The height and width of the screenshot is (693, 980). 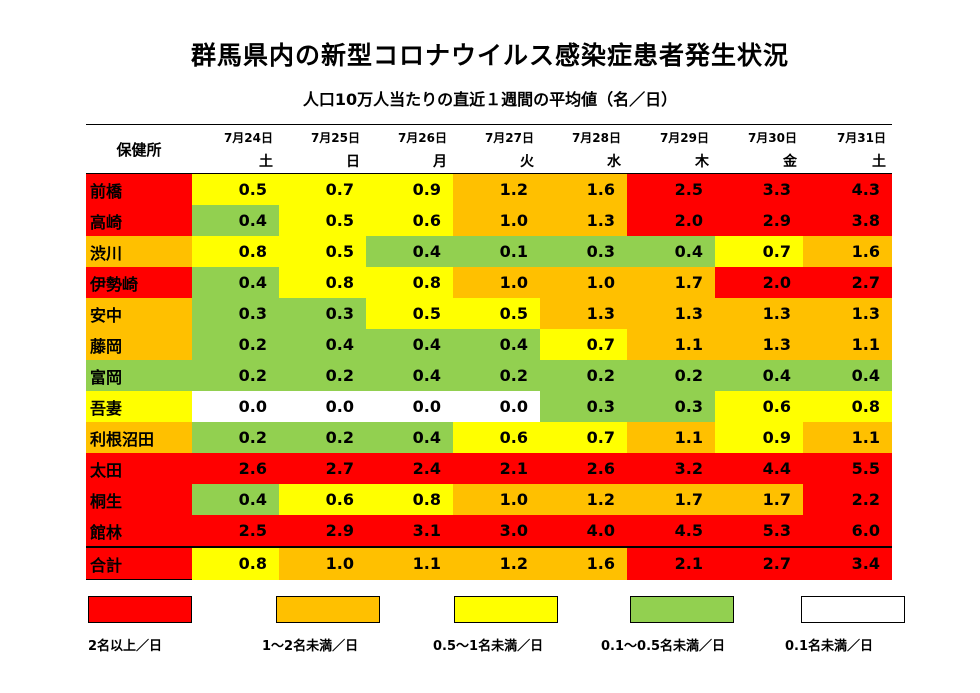 What do you see at coordinates (671, 531) in the screenshot?
I see `value-cell: 4.5` at bounding box center [671, 531].